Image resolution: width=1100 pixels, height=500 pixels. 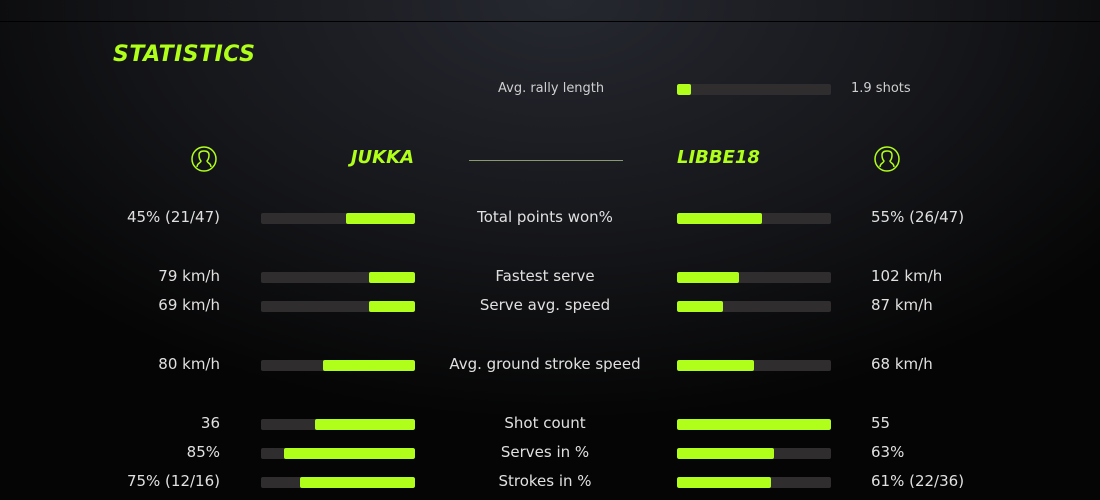 I want to click on stat-right-value: 61% (22/36), so click(x=918, y=481).